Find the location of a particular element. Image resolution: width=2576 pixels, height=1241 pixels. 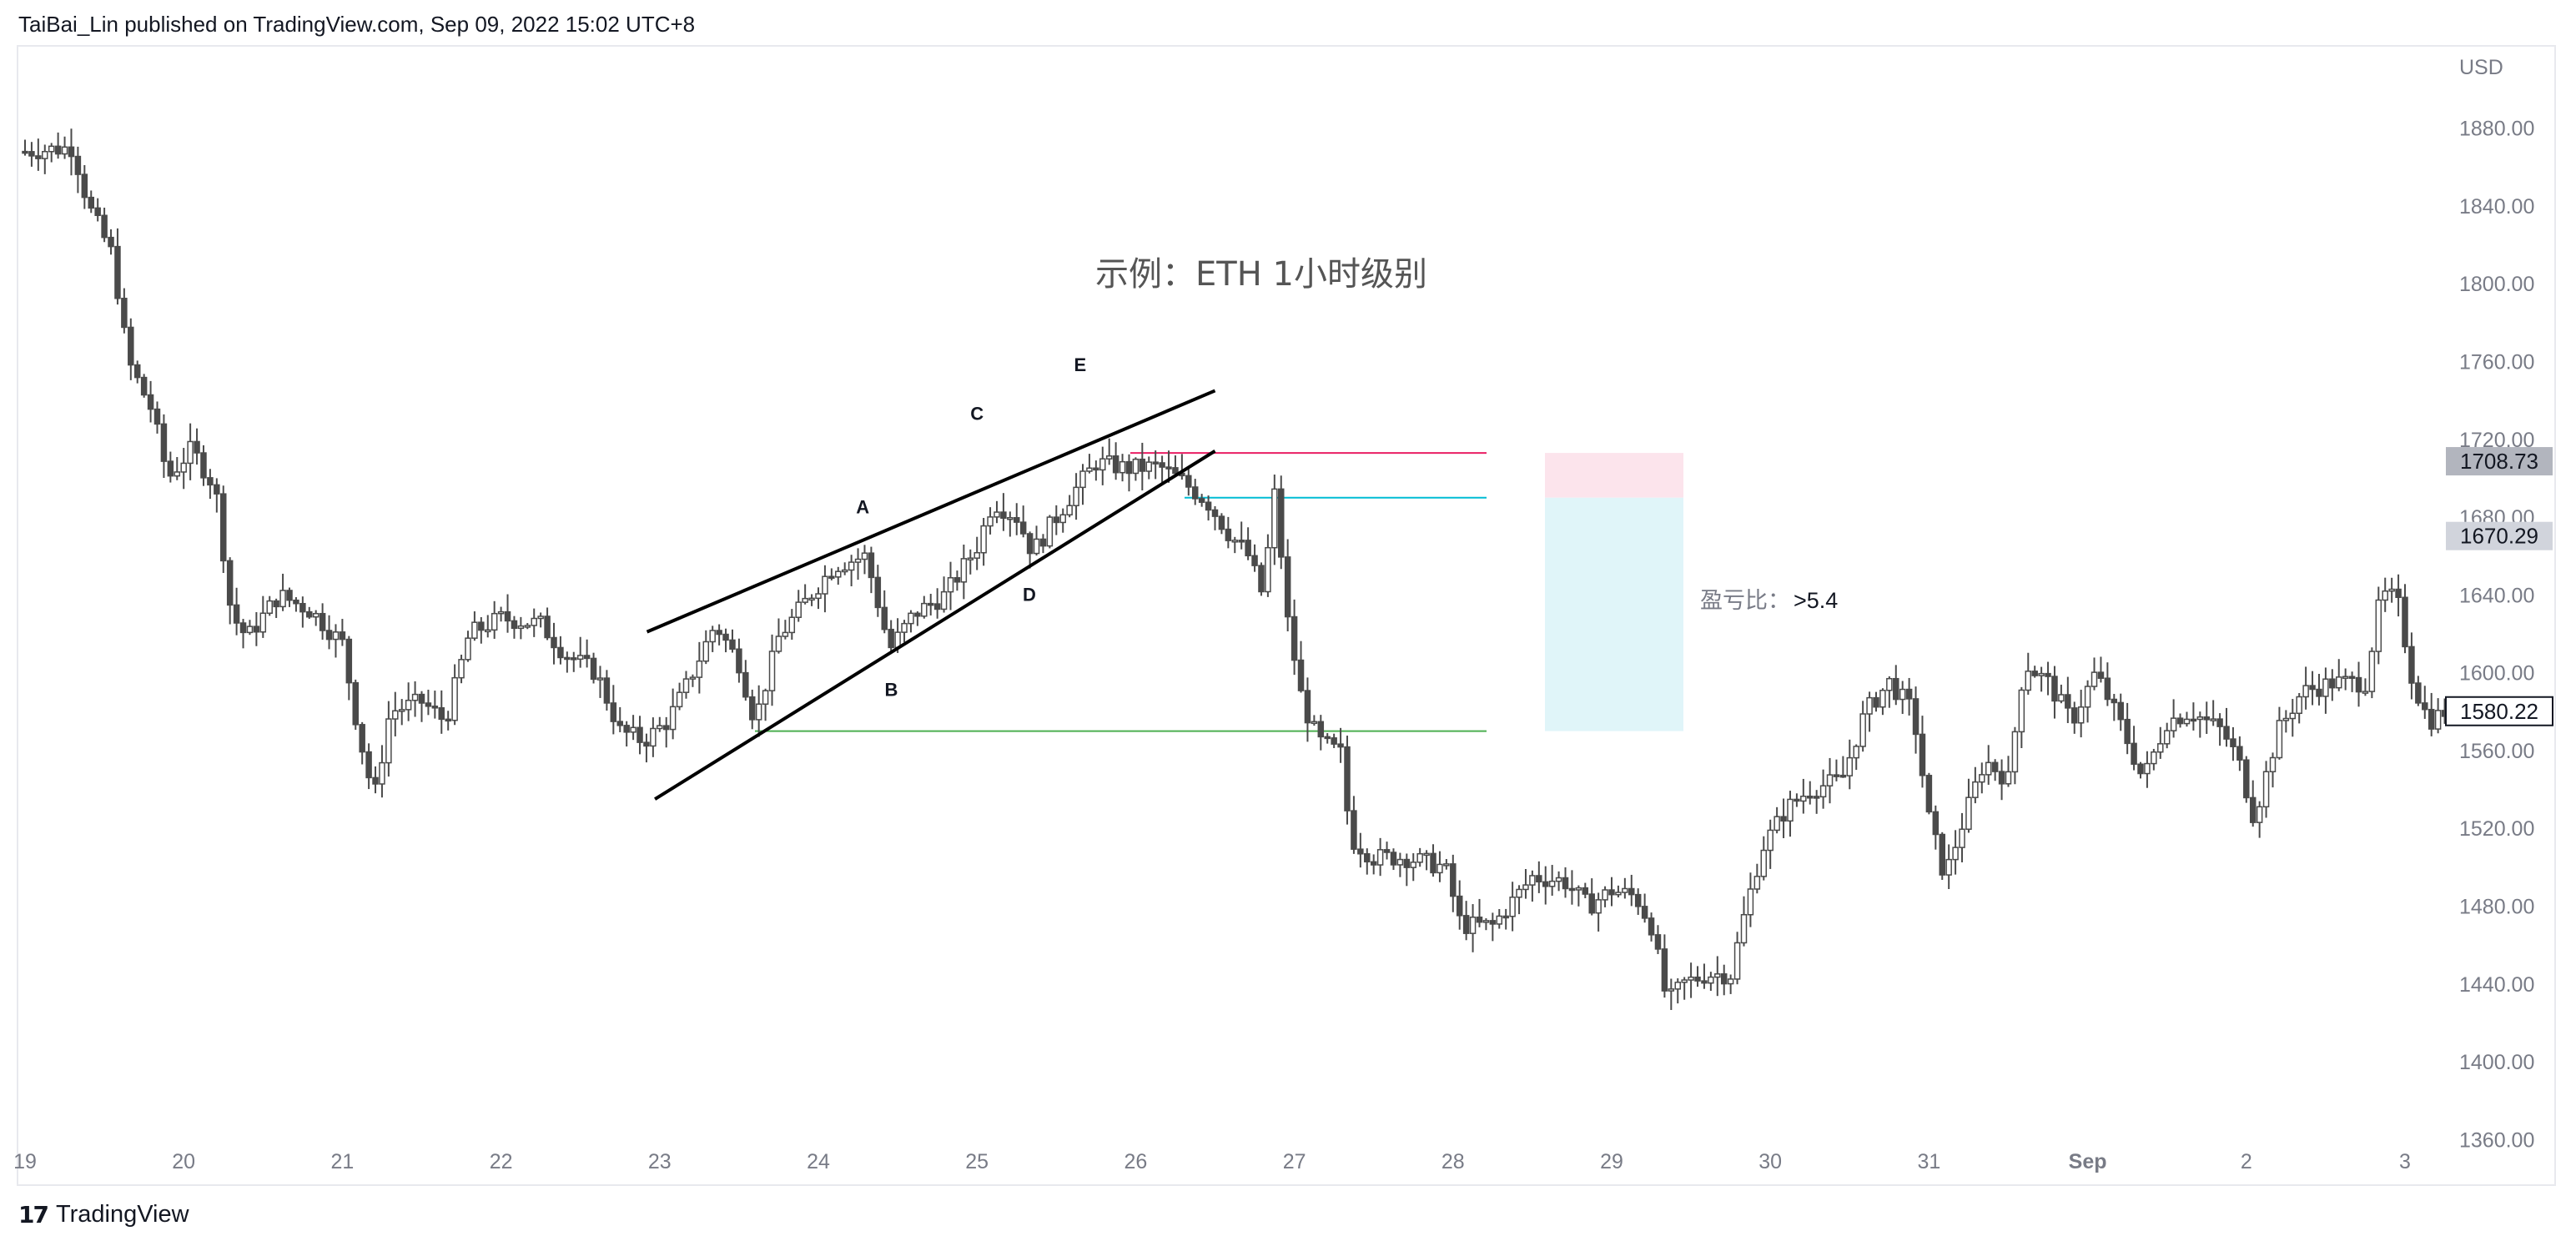

price-label-text: 1708.73 is located at coordinates (2499, 461).